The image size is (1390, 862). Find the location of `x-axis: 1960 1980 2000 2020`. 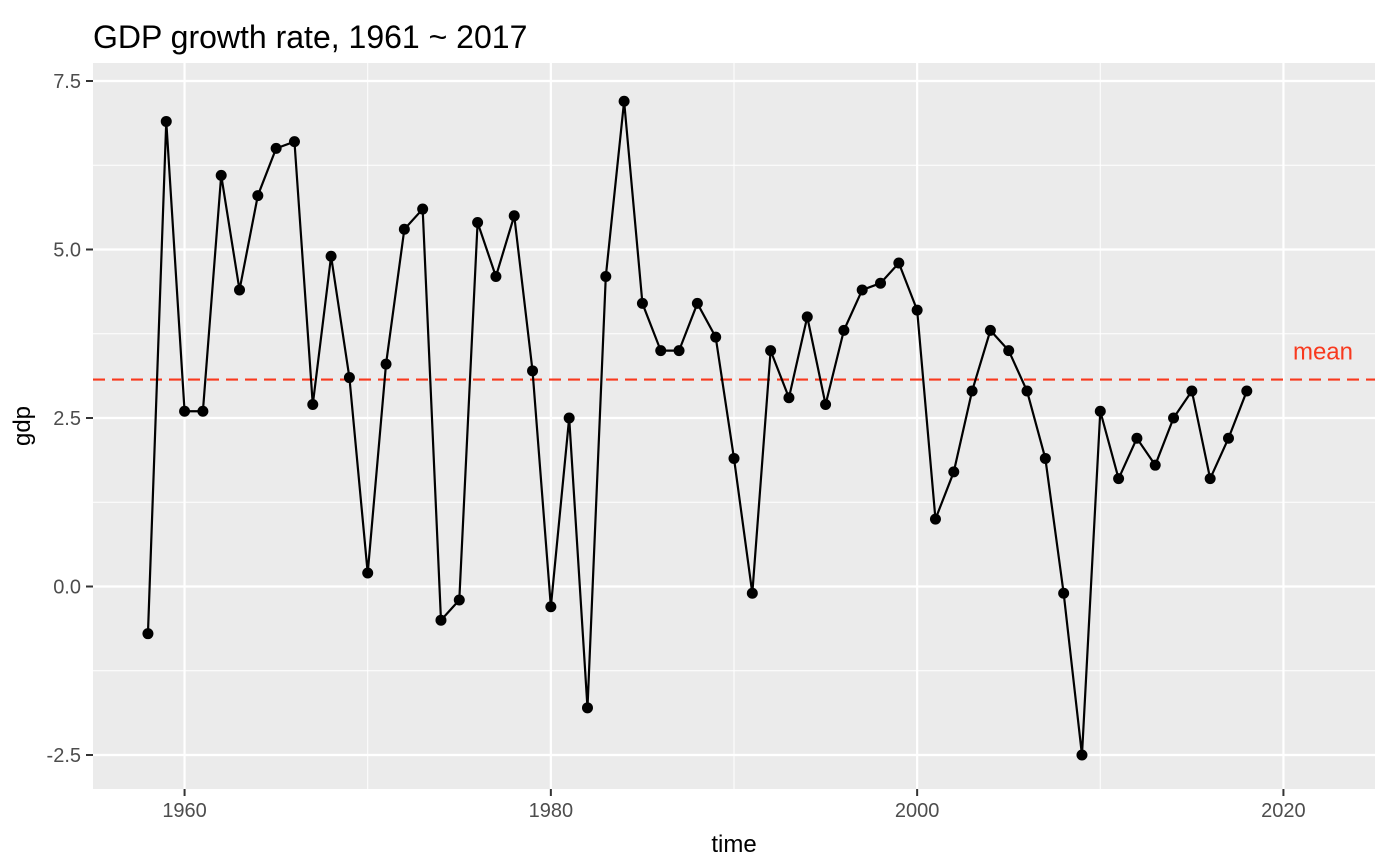

x-axis: 1960 1980 2000 2020 is located at coordinates (734, 805).